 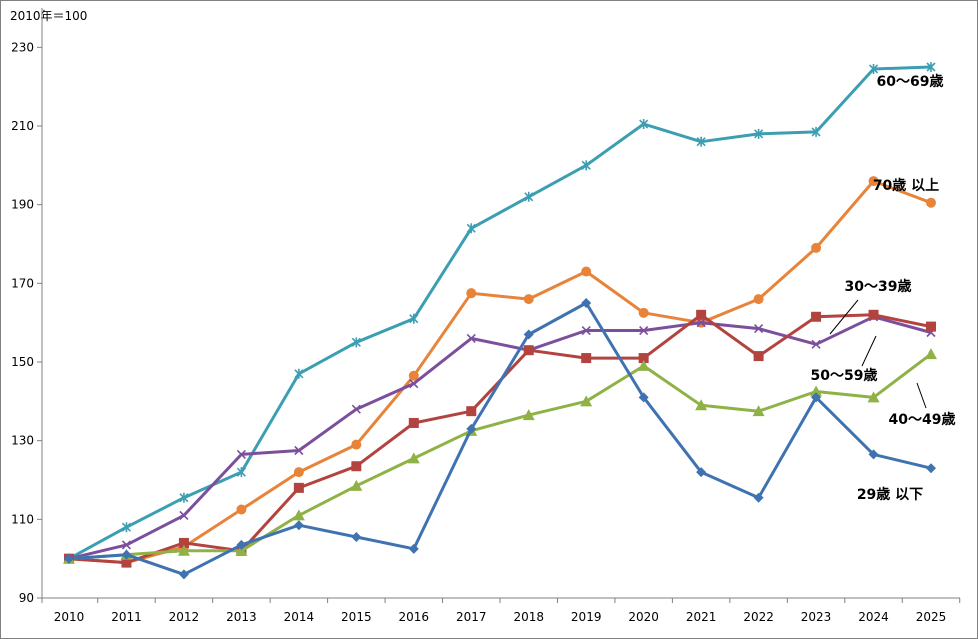 What do you see at coordinates (931, 617) in the screenshot?
I see `x-tick-label: 2025` at bounding box center [931, 617].